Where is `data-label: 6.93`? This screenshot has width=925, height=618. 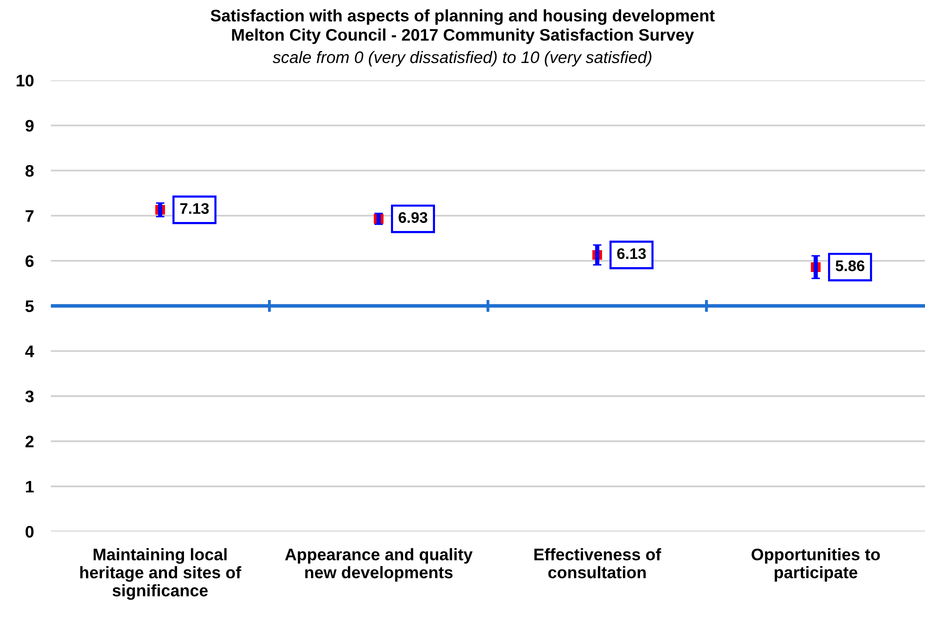
data-label: 6.93 is located at coordinates (413, 217).